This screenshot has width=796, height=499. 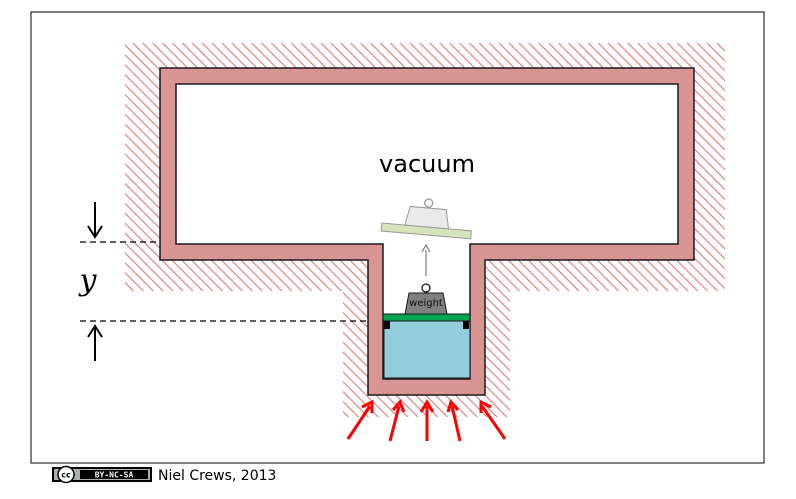 What do you see at coordinates (427, 164) in the screenshot?
I see `vacuum-label: vacuum` at bounding box center [427, 164].